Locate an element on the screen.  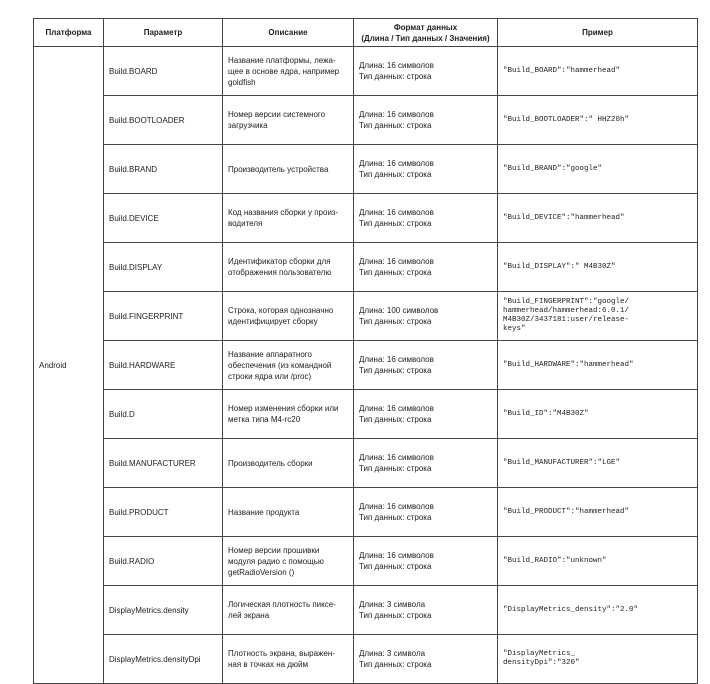
example-cell: "DisplayMetrics_density":"2.0" is located at coordinates (597, 610).